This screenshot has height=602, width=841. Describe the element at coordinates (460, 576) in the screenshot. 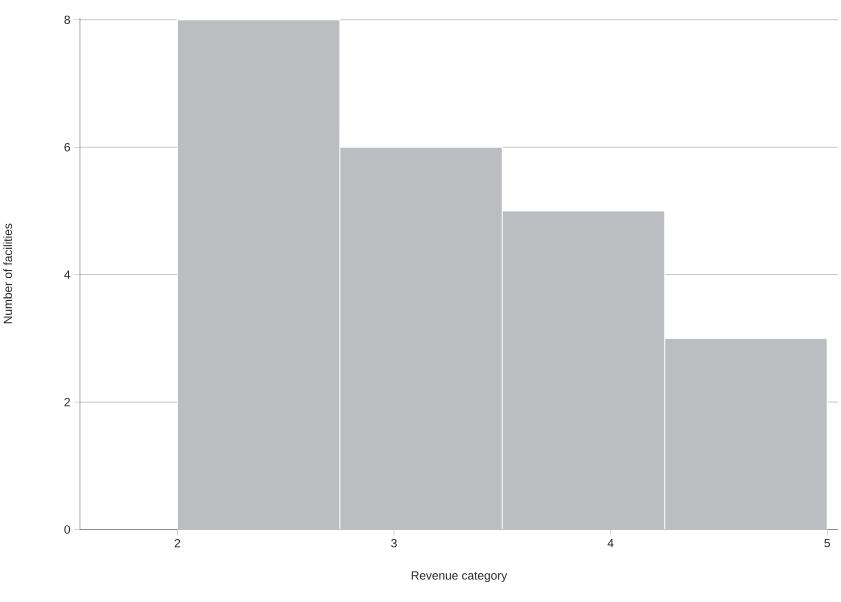

I see `x-axis-title: Revenue category` at that location.